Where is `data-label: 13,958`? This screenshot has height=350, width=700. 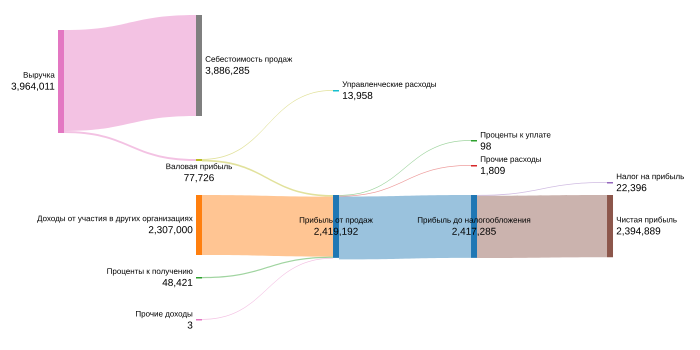 data-label: 13,958 is located at coordinates (357, 96).